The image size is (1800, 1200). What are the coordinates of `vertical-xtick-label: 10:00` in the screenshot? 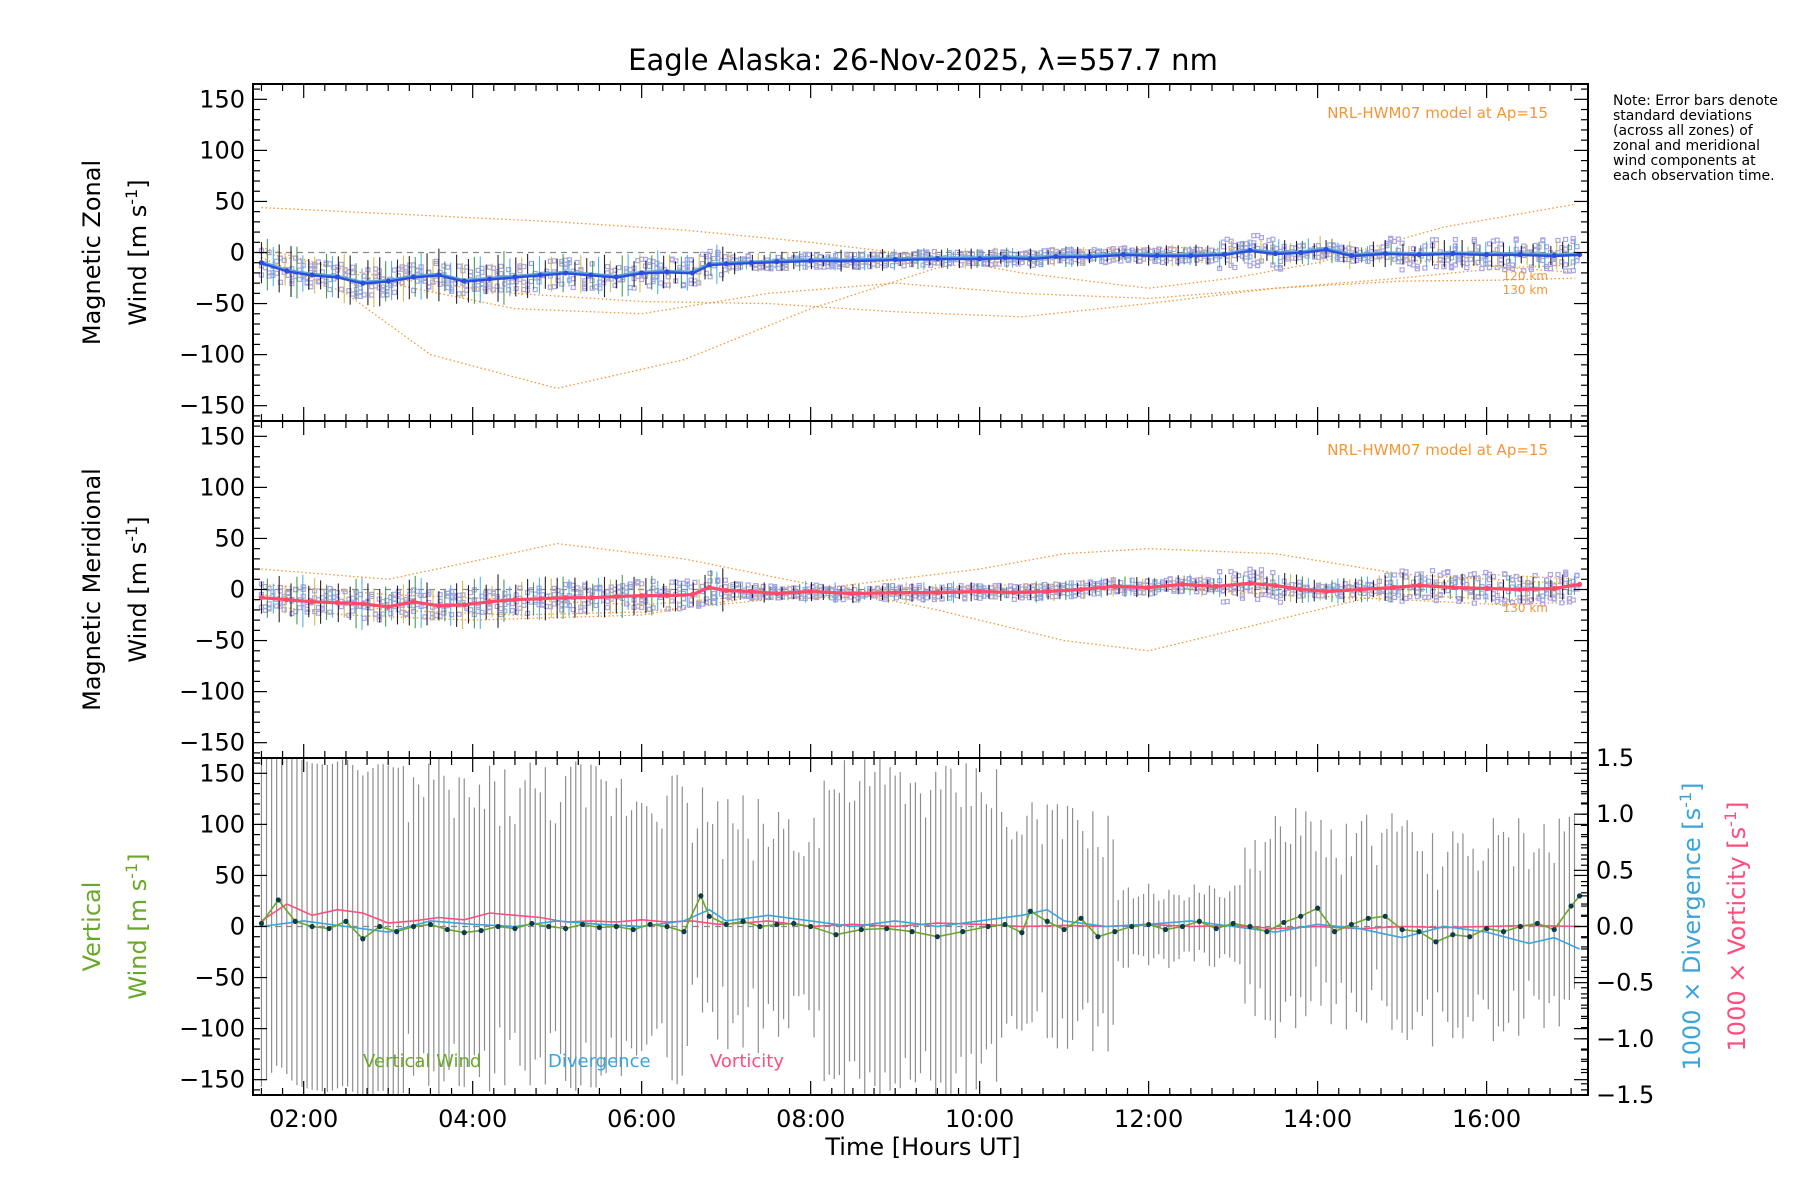 It's located at (979, 1119).